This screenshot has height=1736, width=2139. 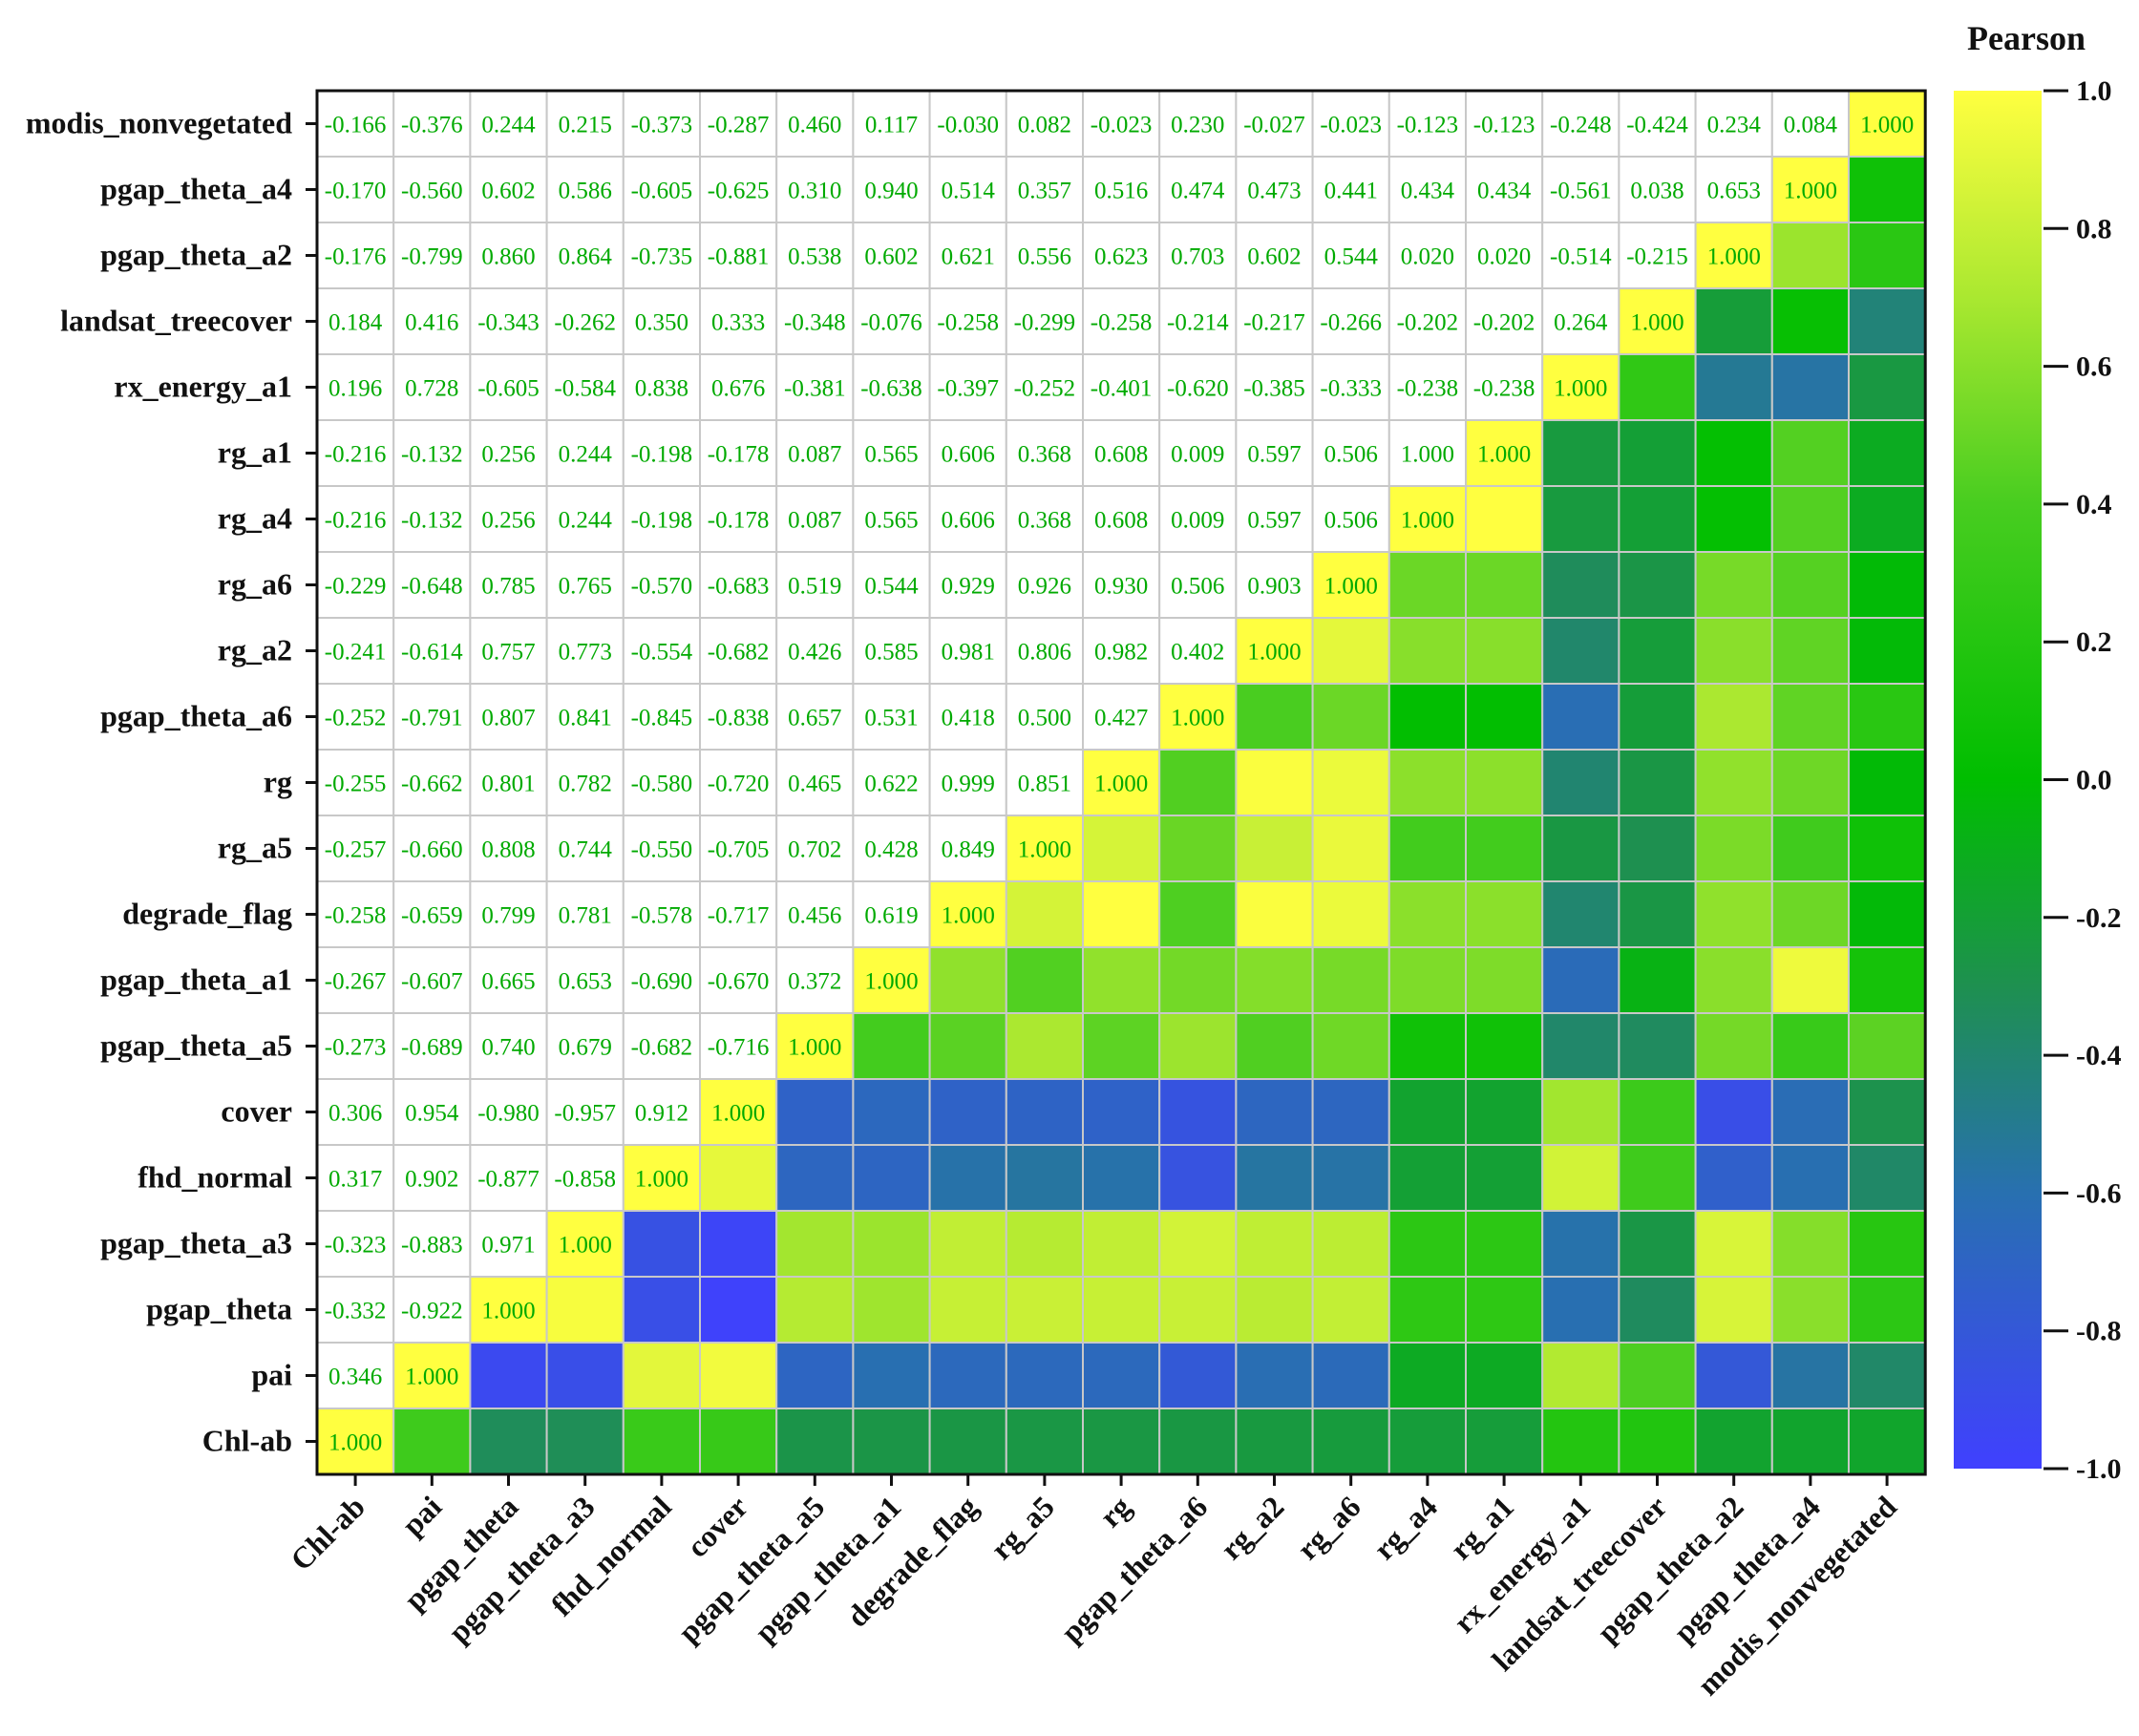 What do you see at coordinates (1504, 980) in the screenshot?
I see `cell-pgap-theta-a1-rg-a1` at bounding box center [1504, 980].